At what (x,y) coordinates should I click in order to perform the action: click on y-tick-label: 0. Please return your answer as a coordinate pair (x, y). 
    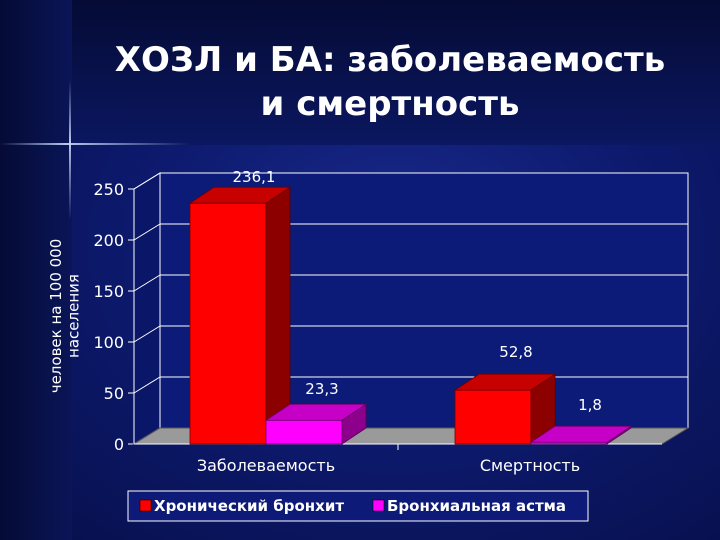
    Looking at the image, I should click on (119, 444).